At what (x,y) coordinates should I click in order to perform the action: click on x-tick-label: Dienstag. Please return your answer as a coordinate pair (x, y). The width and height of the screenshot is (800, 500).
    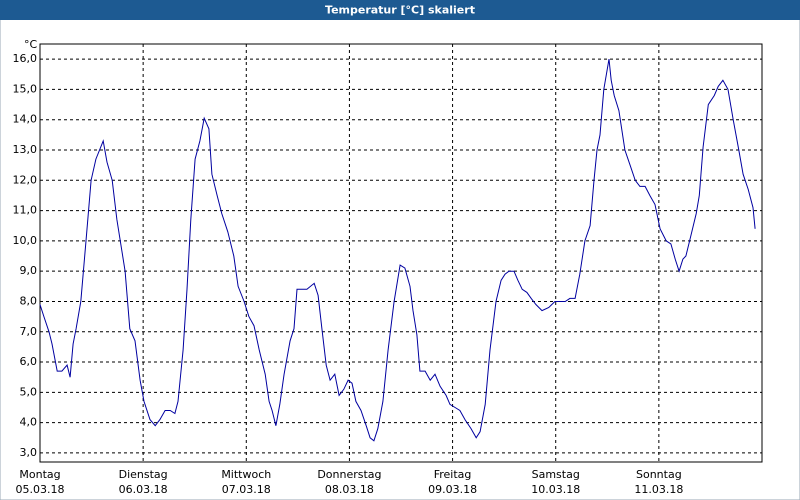
    Looking at the image, I should click on (143, 474).